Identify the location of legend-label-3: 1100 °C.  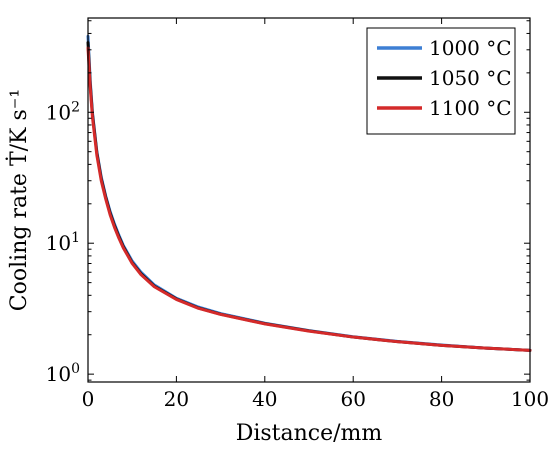
(470, 108).